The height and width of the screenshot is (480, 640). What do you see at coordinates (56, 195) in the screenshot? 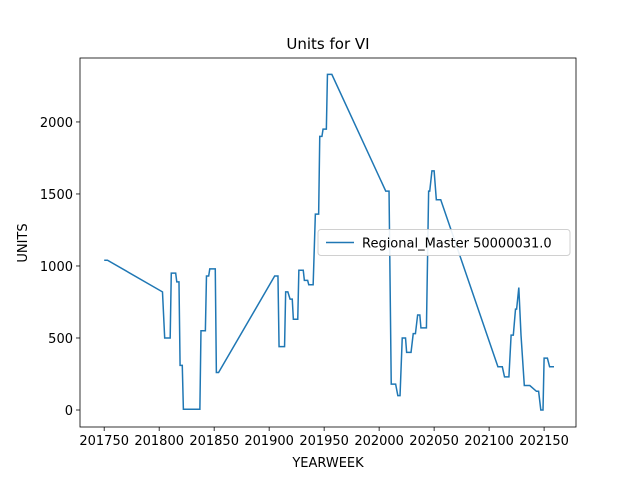
I see `y-tick-label: 1500` at bounding box center [56, 195].